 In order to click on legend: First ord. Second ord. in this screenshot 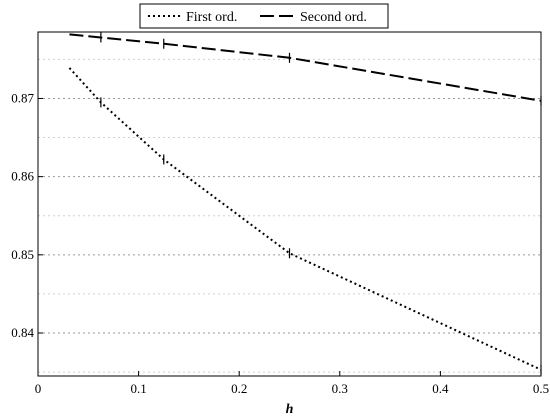, I will do `click(264, 16)`.